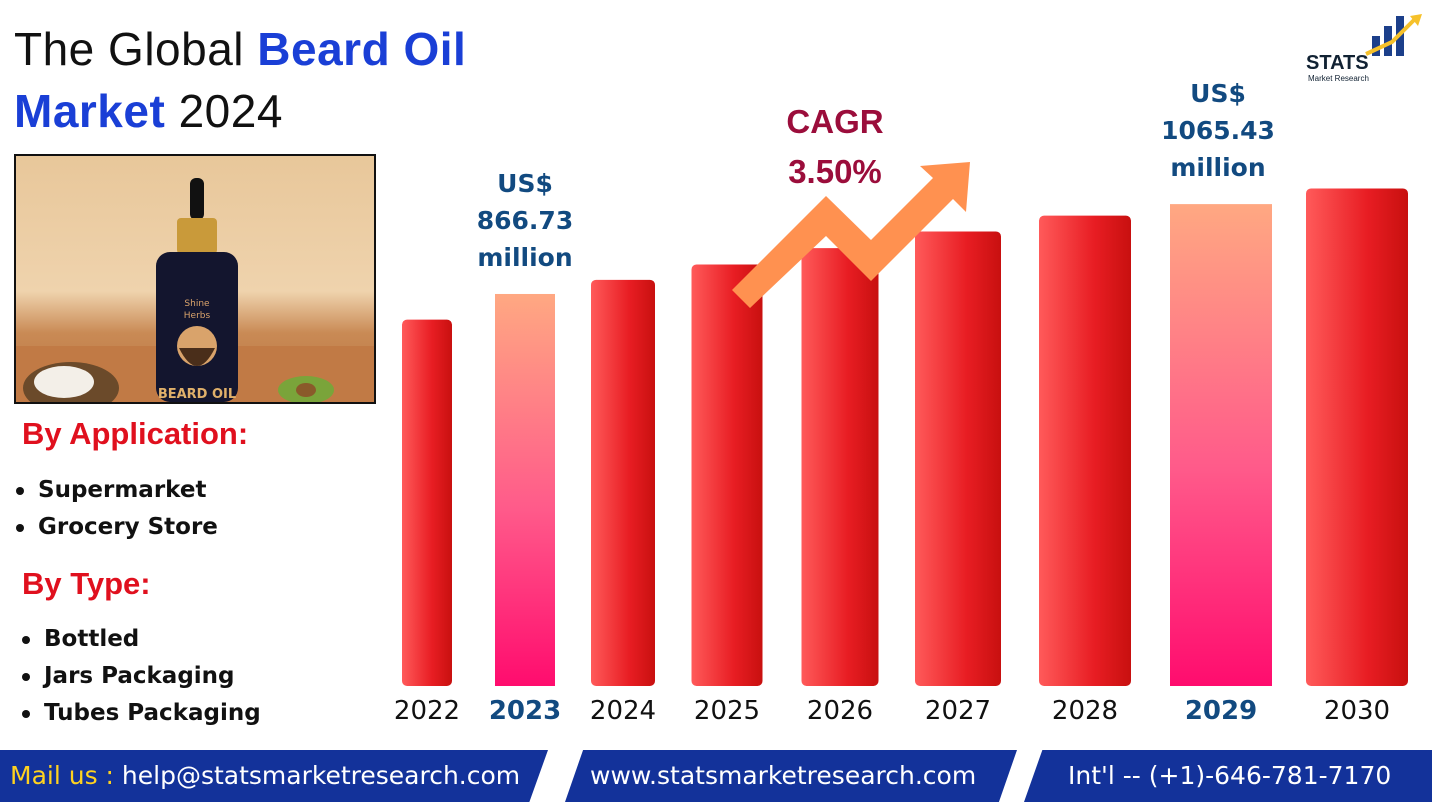 The width and height of the screenshot is (1432, 805). What do you see at coordinates (197, 316) in the screenshot?
I see `svg-text: Herbs` at bounding box center [197, 316].